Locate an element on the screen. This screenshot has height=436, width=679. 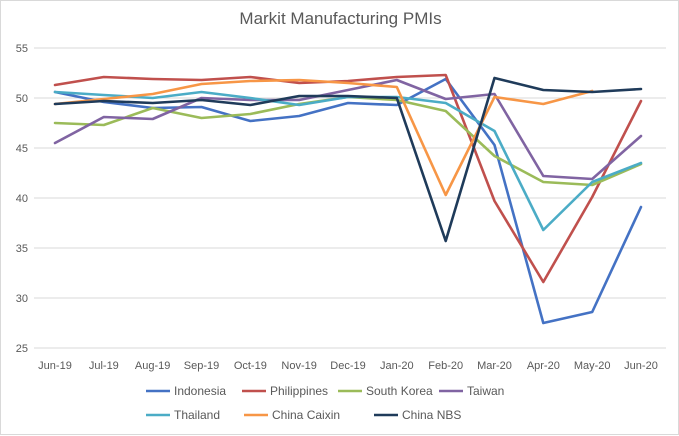
legend-label: South Korea is located at coordinates (399, 391).